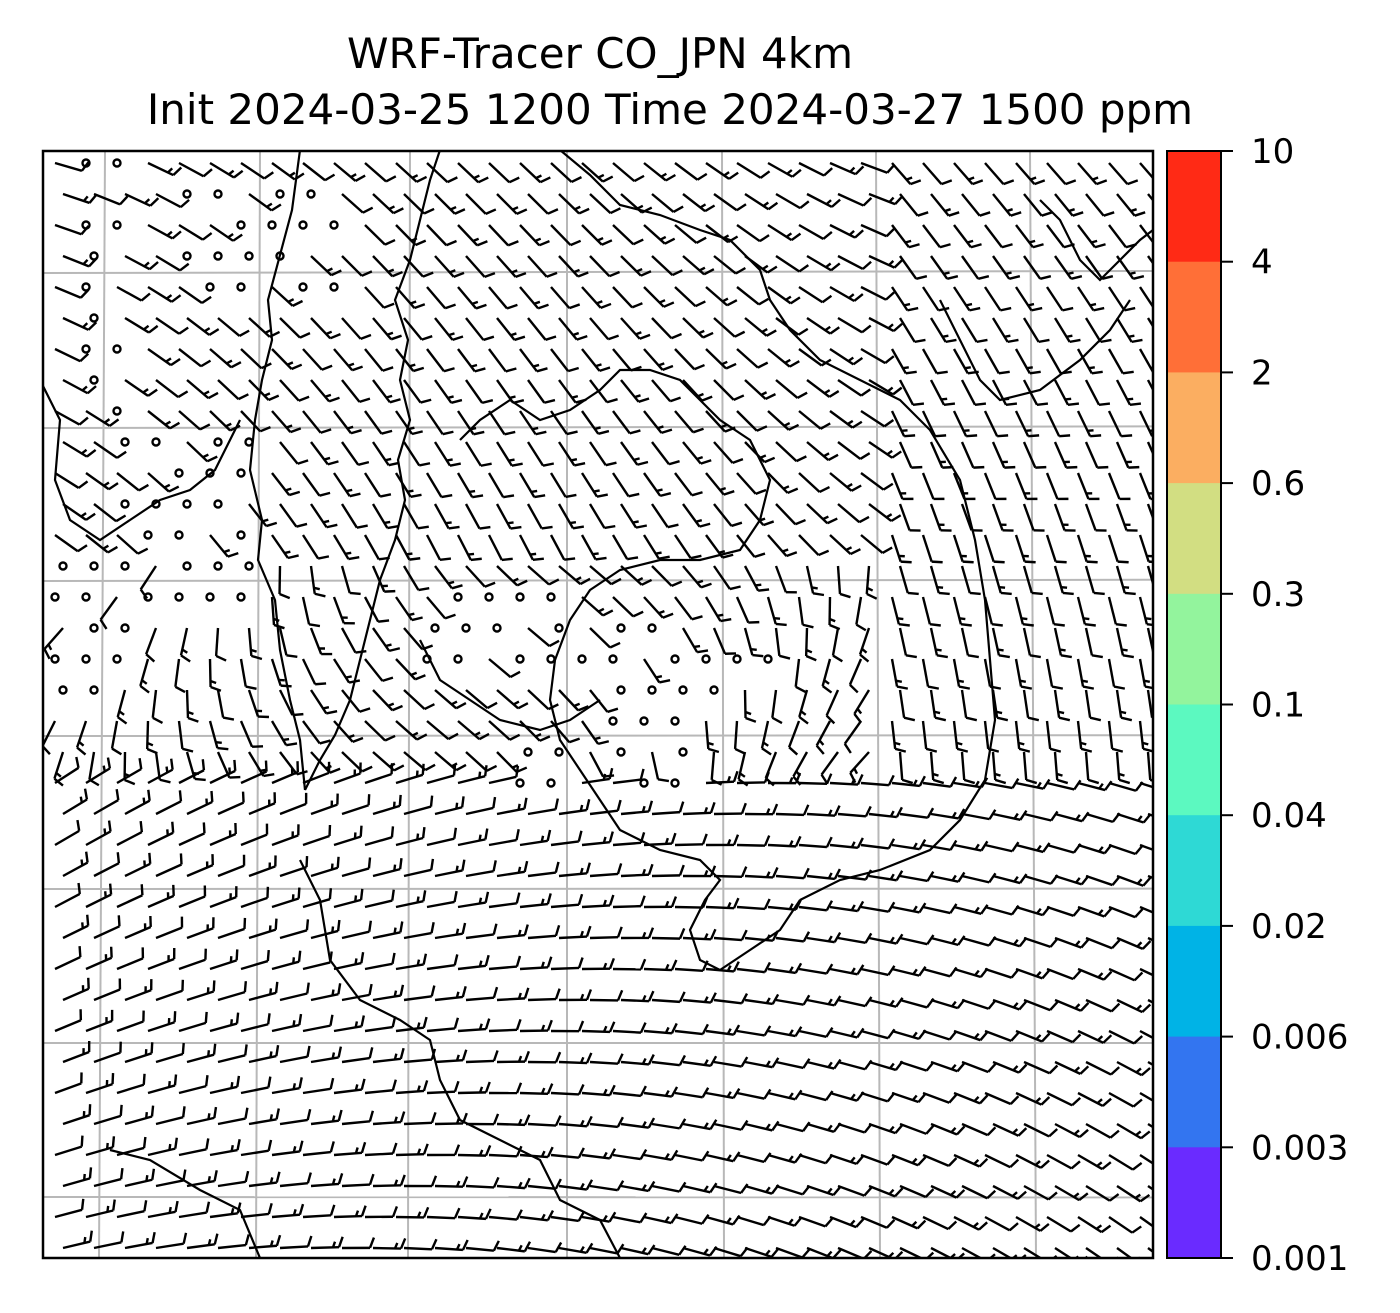  What do you see at coordinates (1194, 649) in the screenshot?
I see `colorbar-band` at bounding box center [1194, 649].